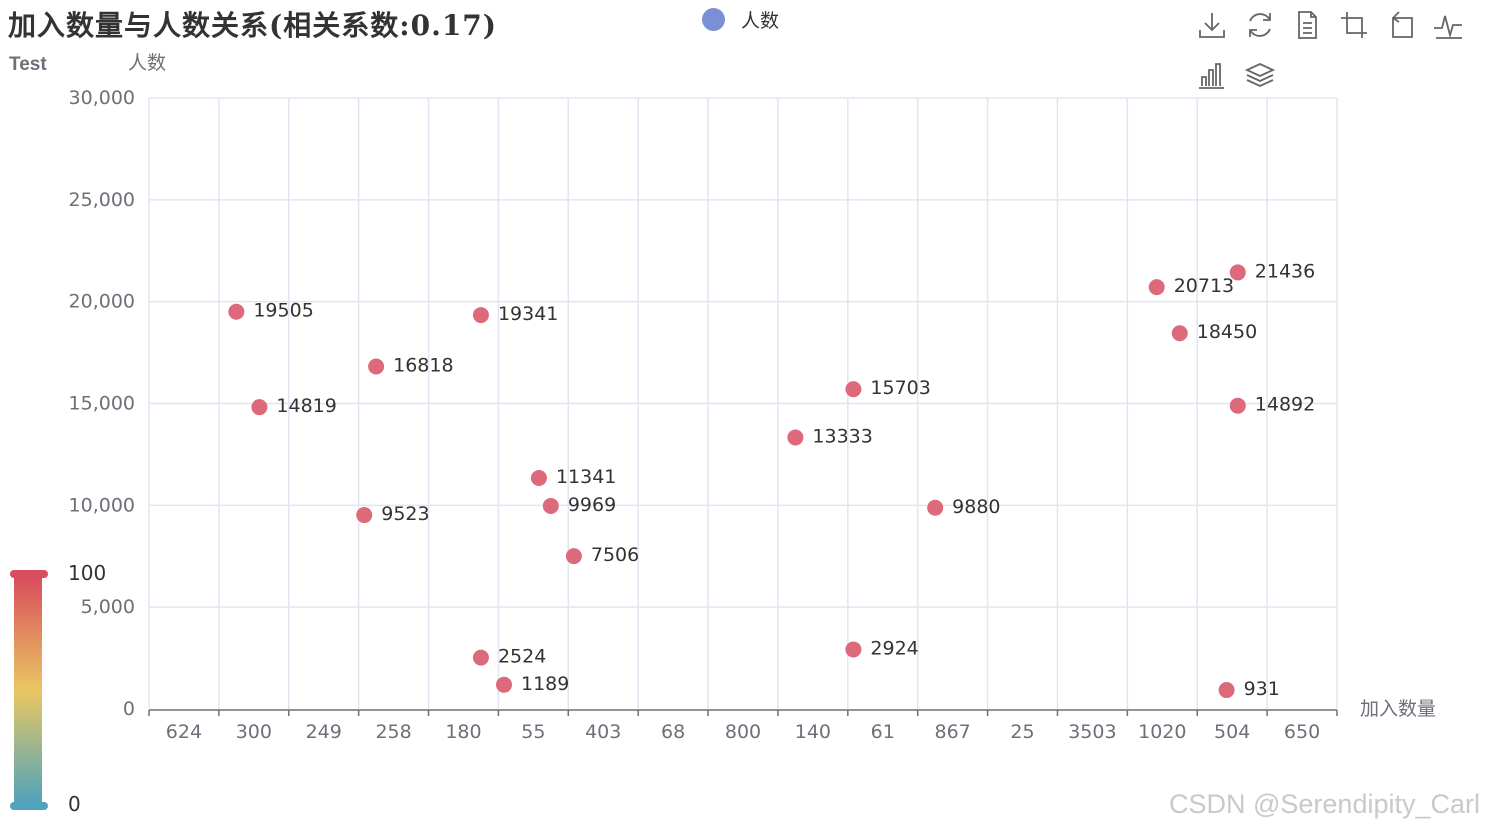 This screenshot has height=826, width=1486. Describe the element at coordinates (1092, 732) in the screenshot. I see `x-tick-label: 3503` at that location.